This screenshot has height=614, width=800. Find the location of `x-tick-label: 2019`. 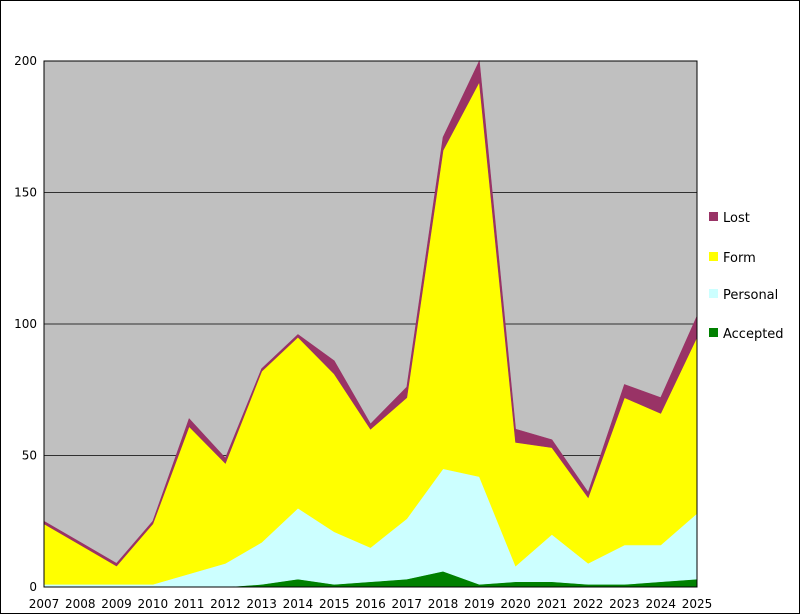

x-tick-label: 2019 is located at coordinates (479, 604).